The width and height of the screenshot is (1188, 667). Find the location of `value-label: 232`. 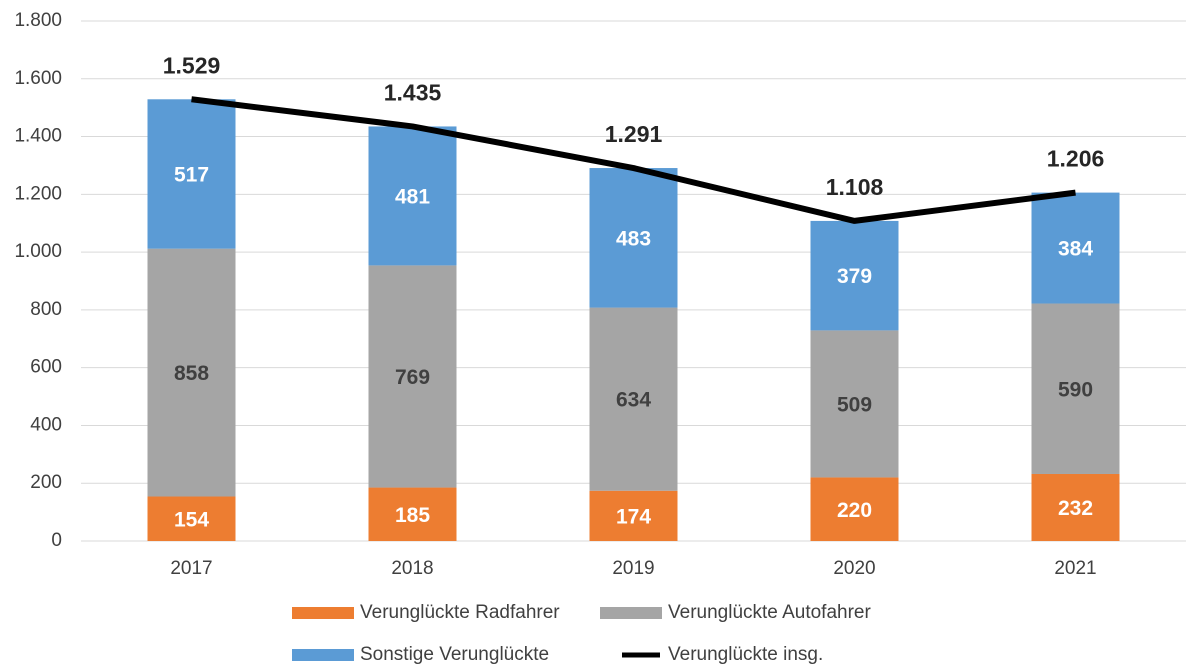

value-label: 232 is located at coordinates (1075, 508).